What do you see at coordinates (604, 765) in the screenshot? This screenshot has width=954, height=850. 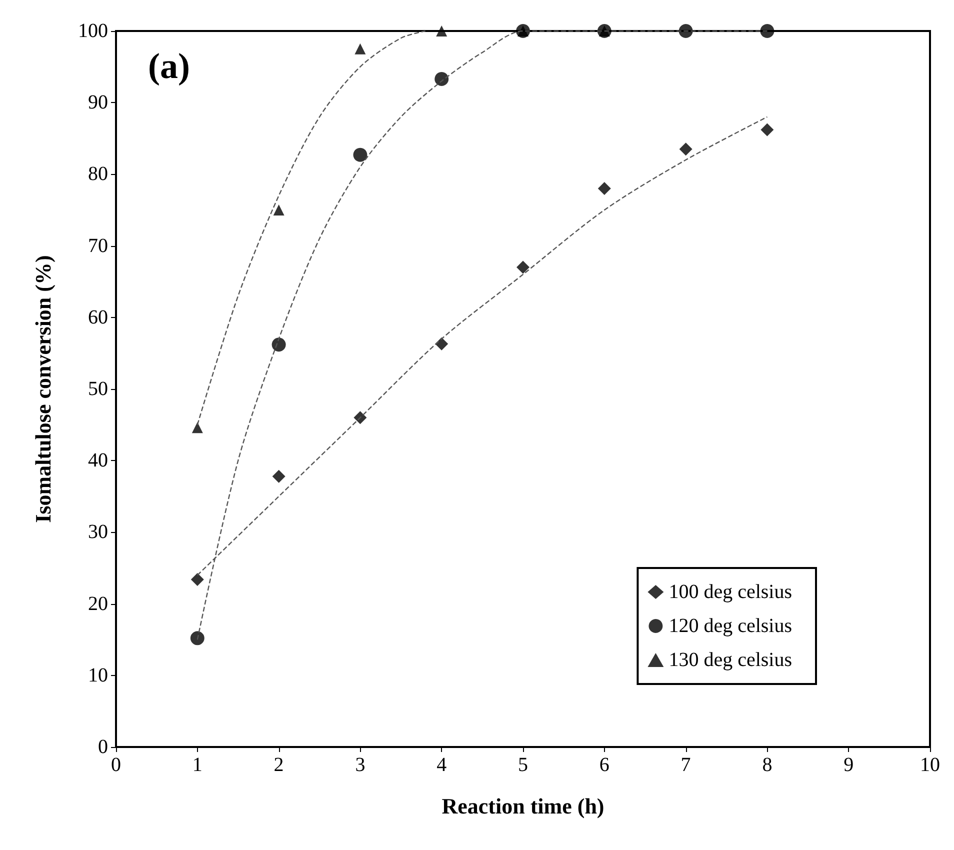 I see `x-tick-label: 6` at bounding box center [604, 765].